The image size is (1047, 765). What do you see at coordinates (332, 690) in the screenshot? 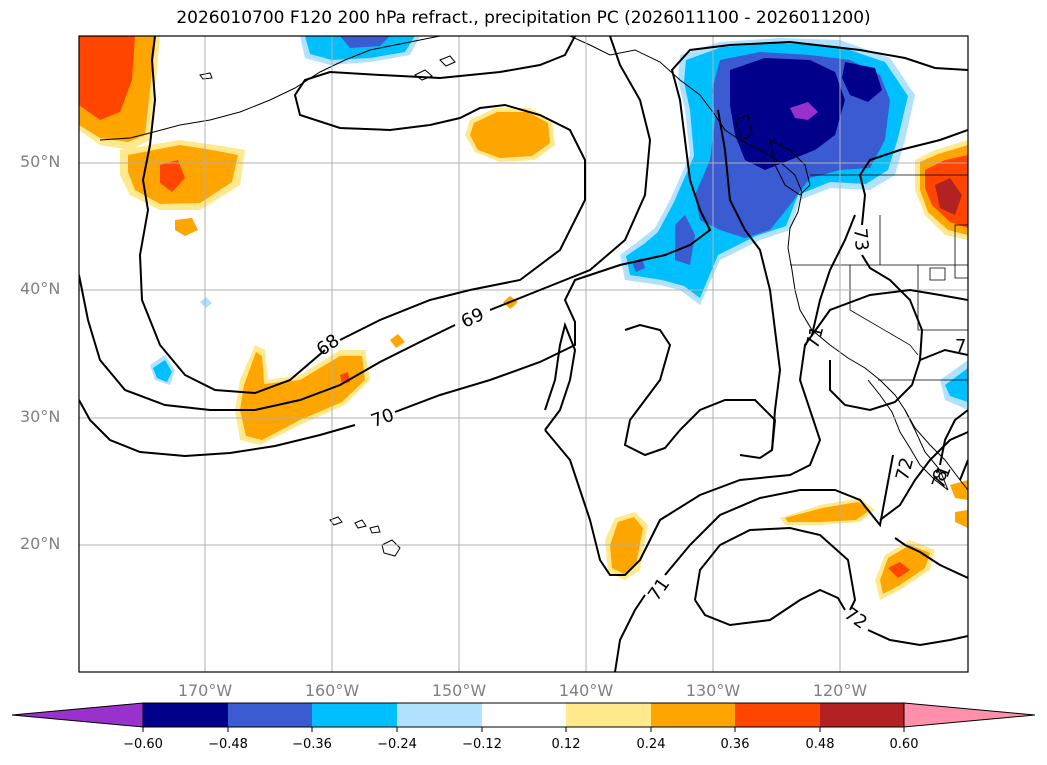
I see `lon-label-160w: 160°W` at bounding box center [332, 690].